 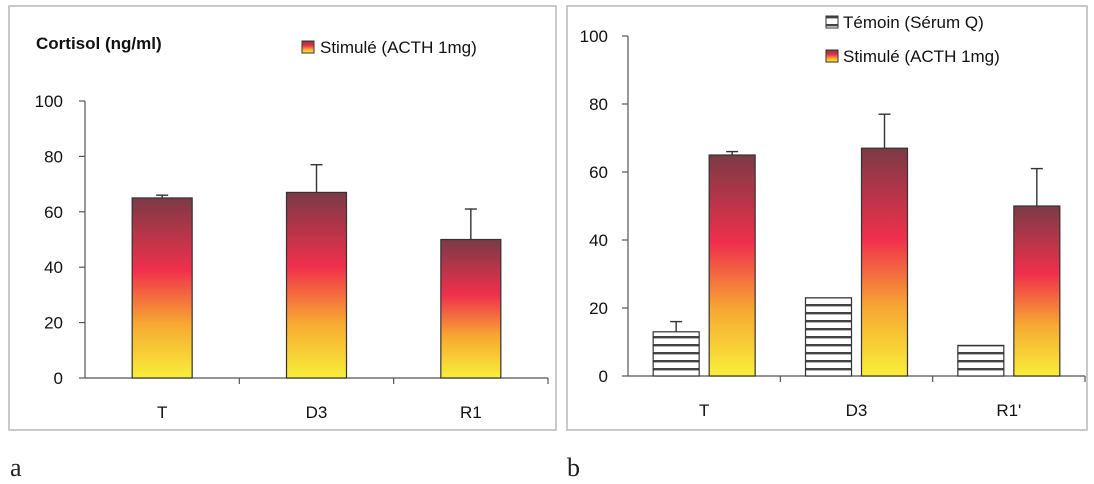 What do you see at coordinates (573, 467) in the screenshot?
I see `panel-b-letter: b` at bounding box center [573, 467].